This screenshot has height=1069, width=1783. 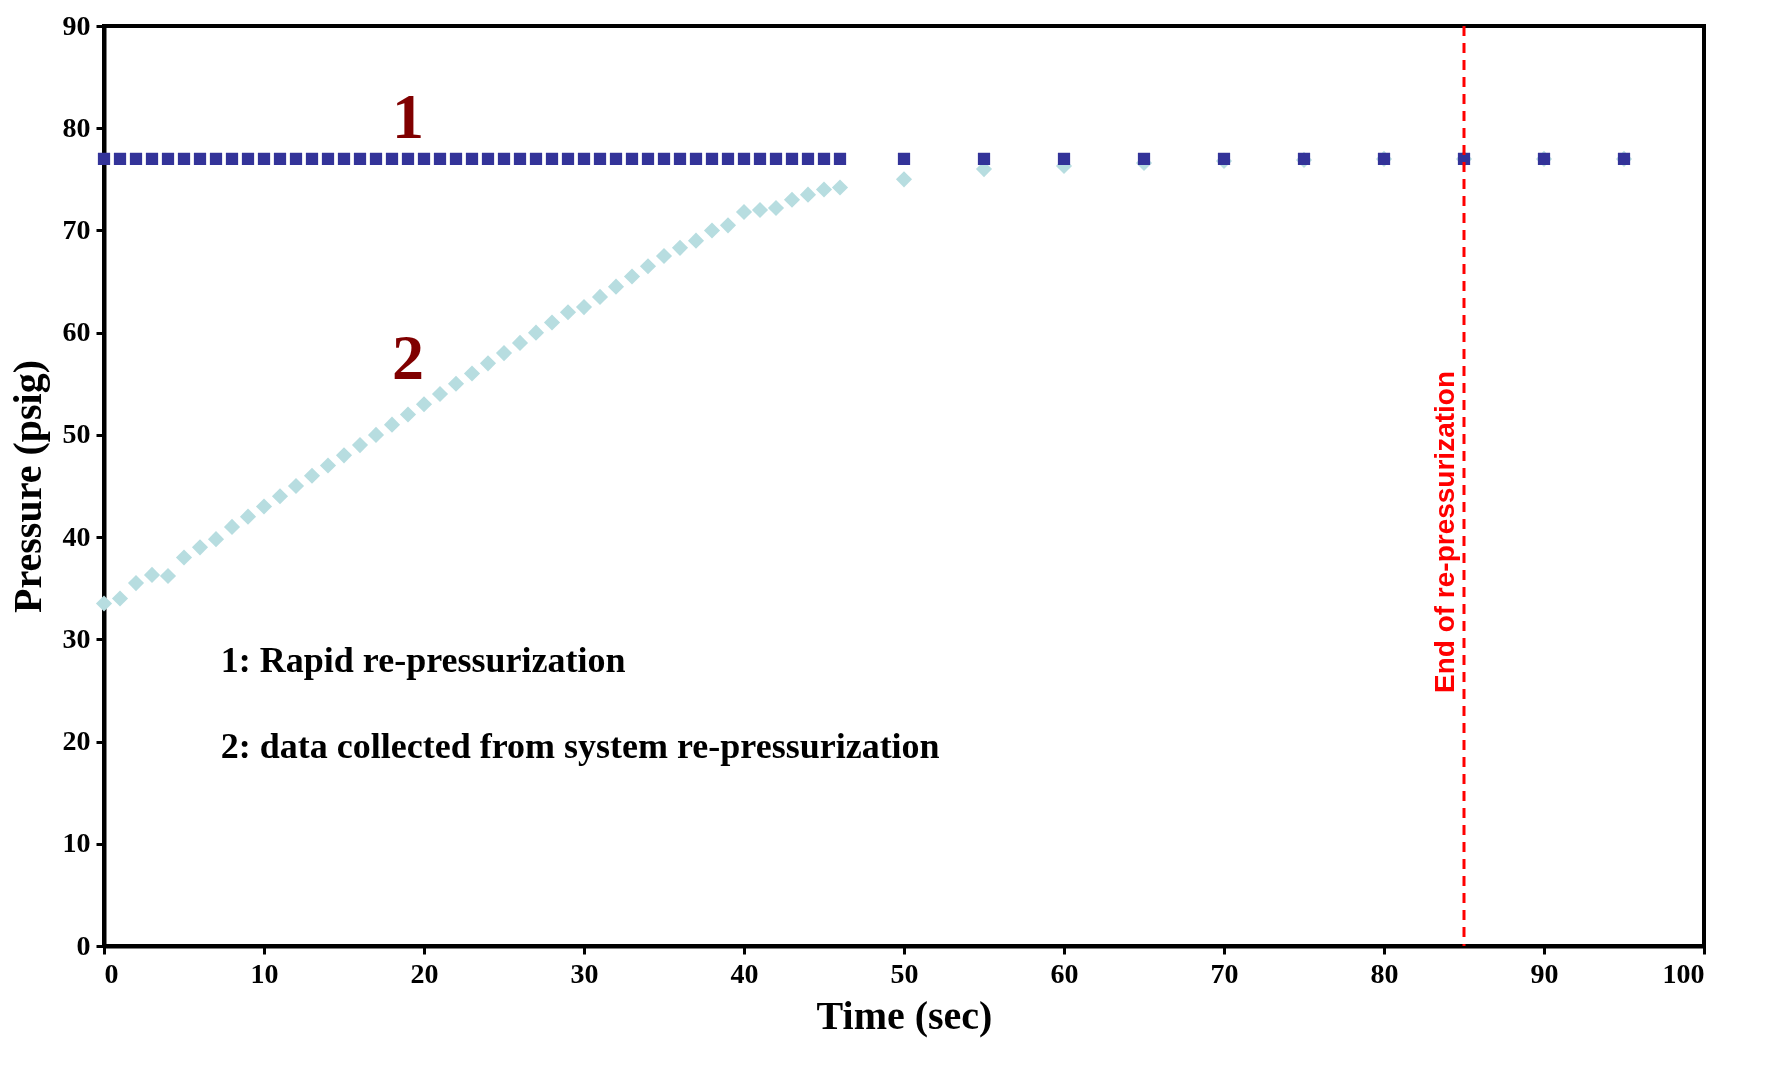 What do you see at coordinates (584, 973) in the screenshot?
I see `x-tick-label: 30` at bounding box center [584, 973].